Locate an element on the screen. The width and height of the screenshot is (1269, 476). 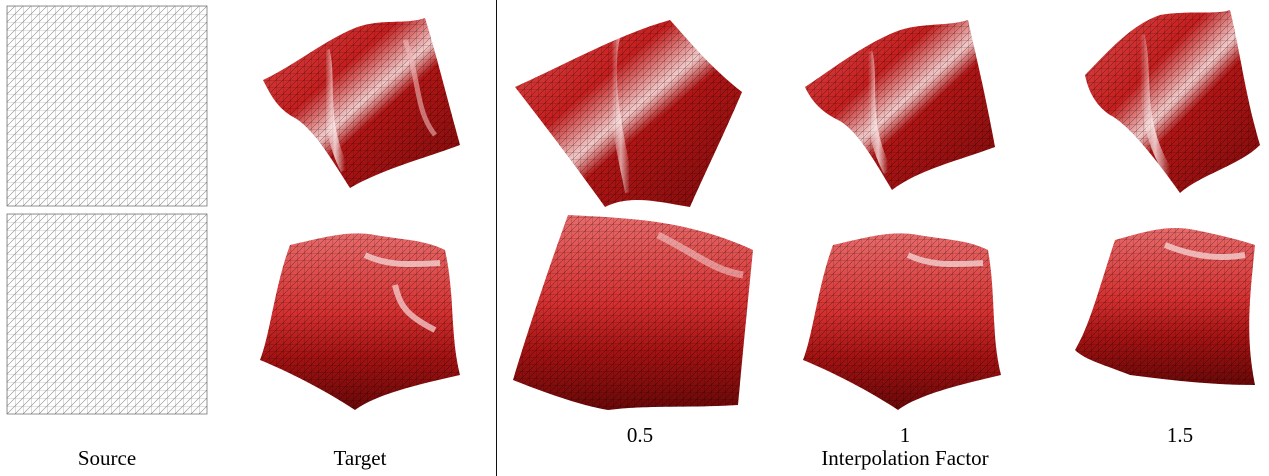
target-mesh-bottom is located at coordinates (362, 320).